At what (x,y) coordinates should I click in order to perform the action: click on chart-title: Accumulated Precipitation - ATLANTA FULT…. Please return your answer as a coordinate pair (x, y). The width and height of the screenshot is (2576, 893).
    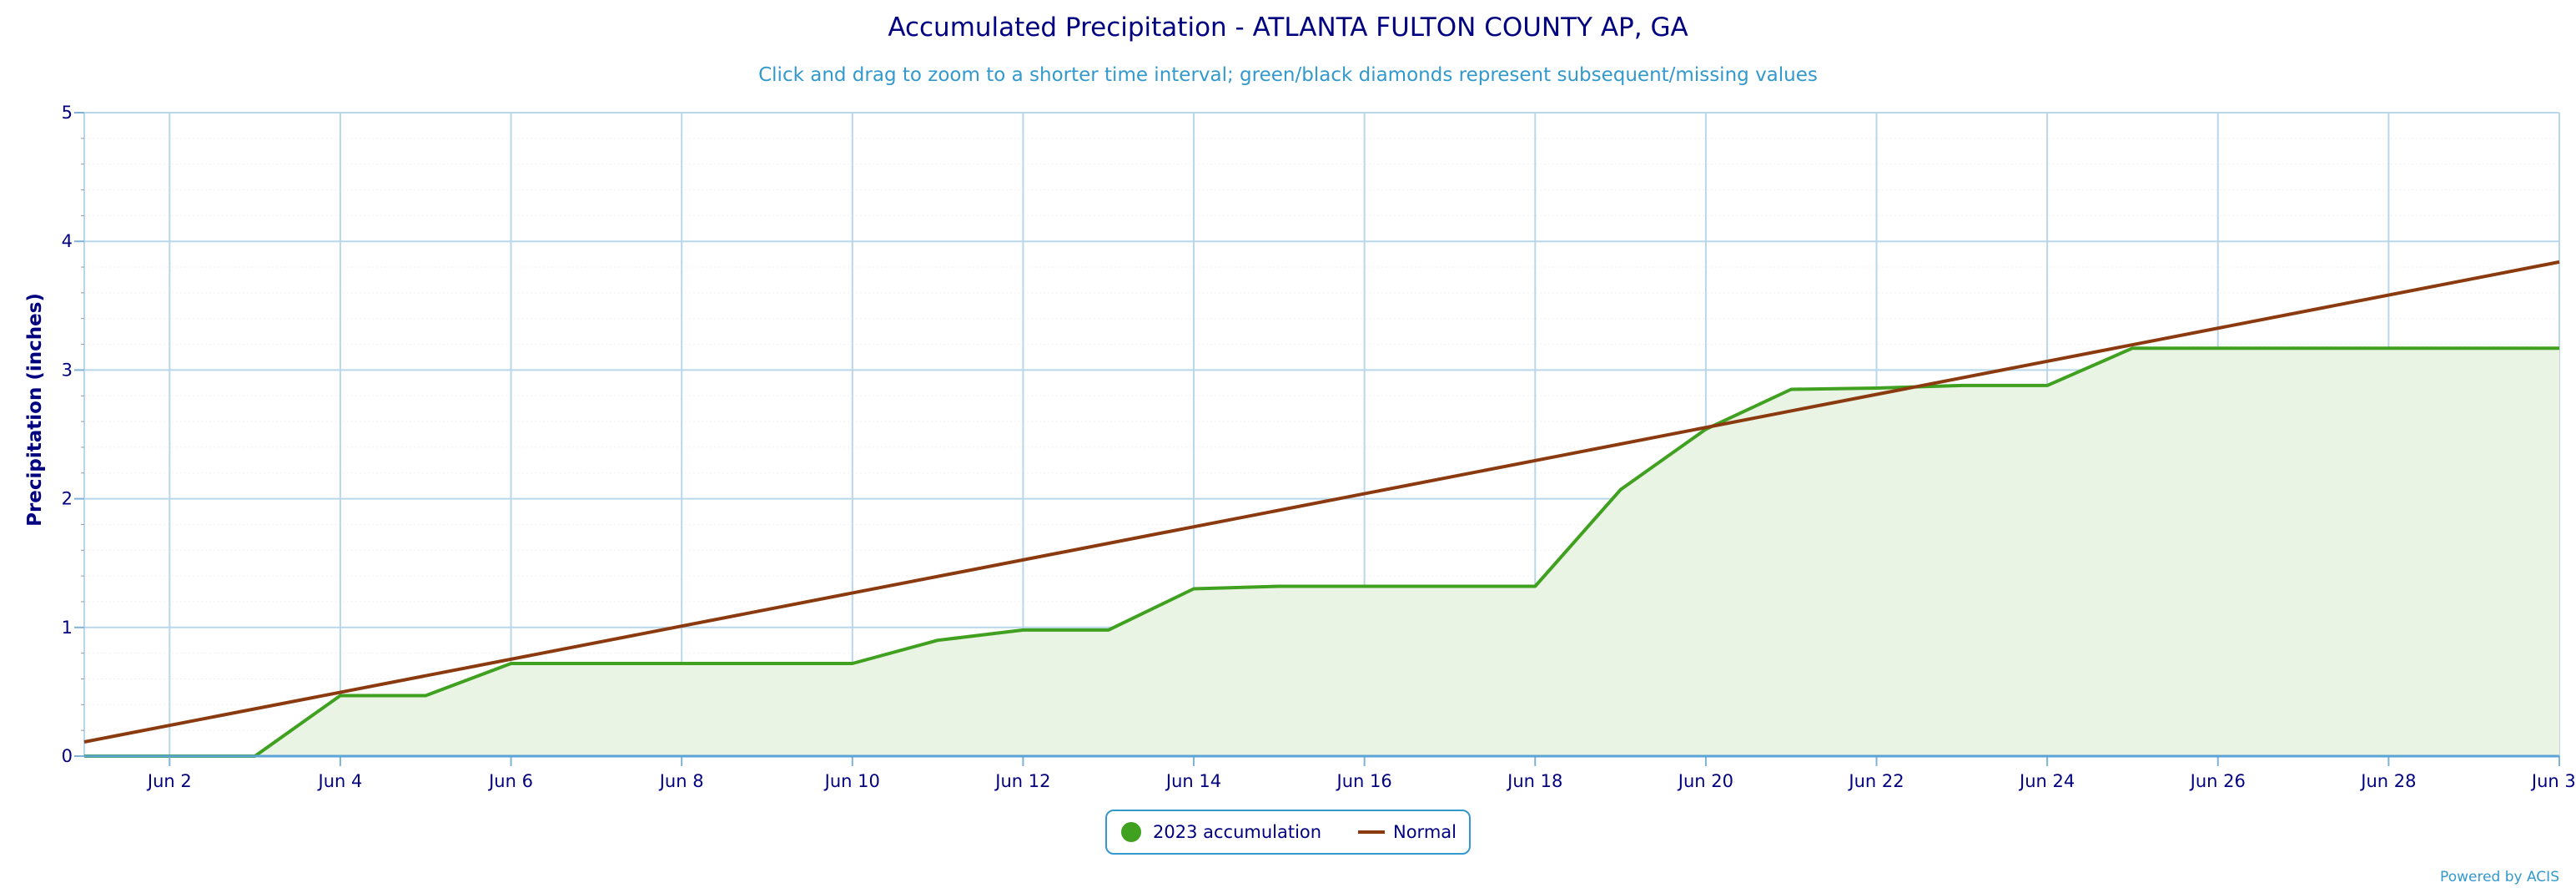
    Looking at the image, I should click on (1288, 28).